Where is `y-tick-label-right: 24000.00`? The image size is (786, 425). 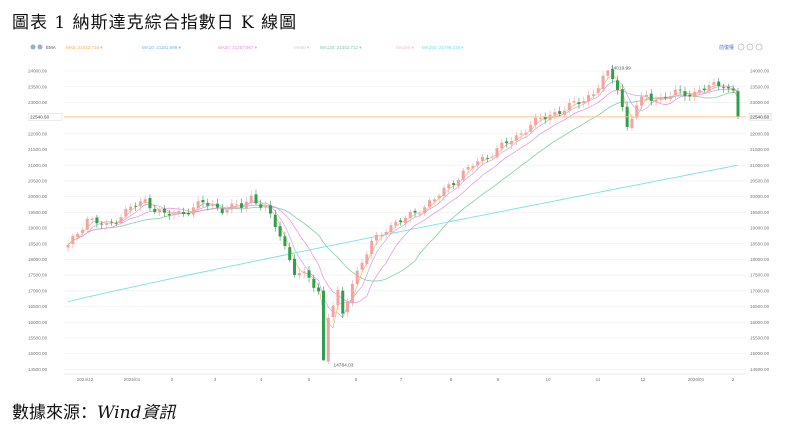 y-tick-label-right: 24000.00 is located at coordinates (760, 71).